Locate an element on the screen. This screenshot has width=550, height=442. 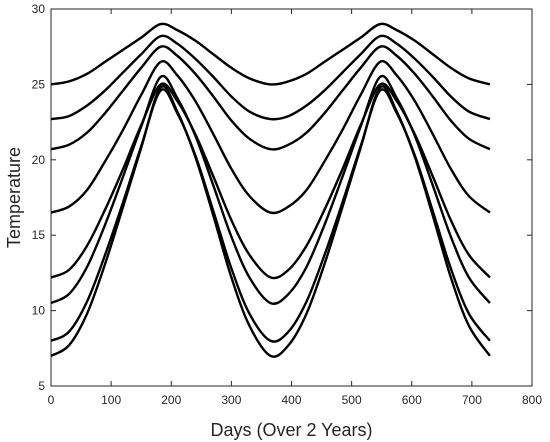
x-tick-label: 200 is located at coordinates (171, 400).